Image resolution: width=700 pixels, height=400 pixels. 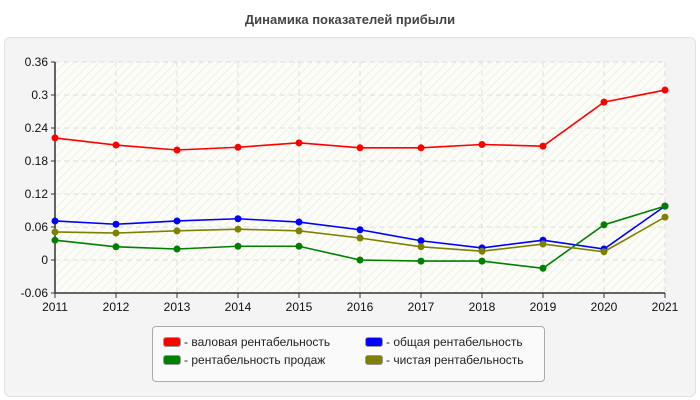 I want to click on y-tick-label: 0.3, so click(x=39, y=95).